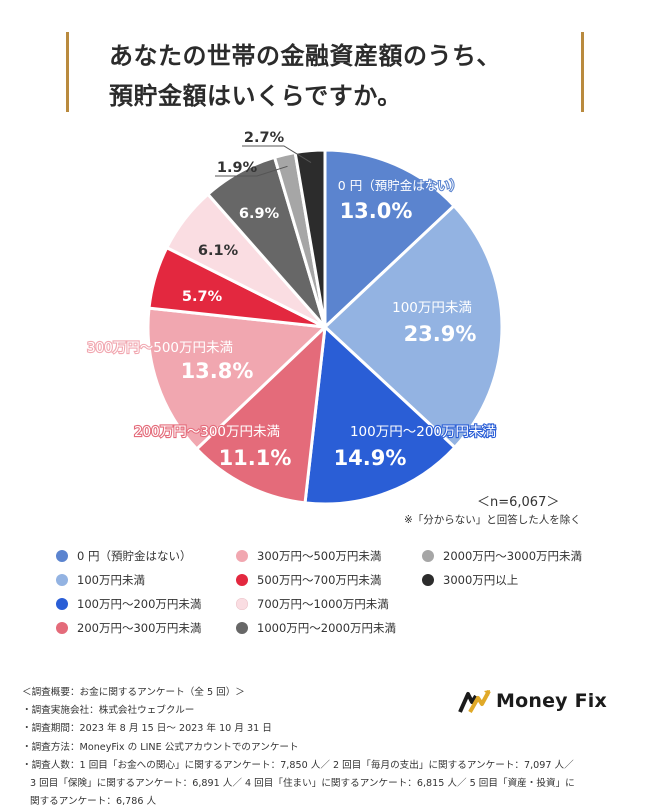 This screenshot has height=811, width=650. Describe the element at coordinates (325, 72) in the screenshot. I see `title-frame: あなたの世帯の金融資産額のうち、 預貯金額はいくらですか。` at that location.